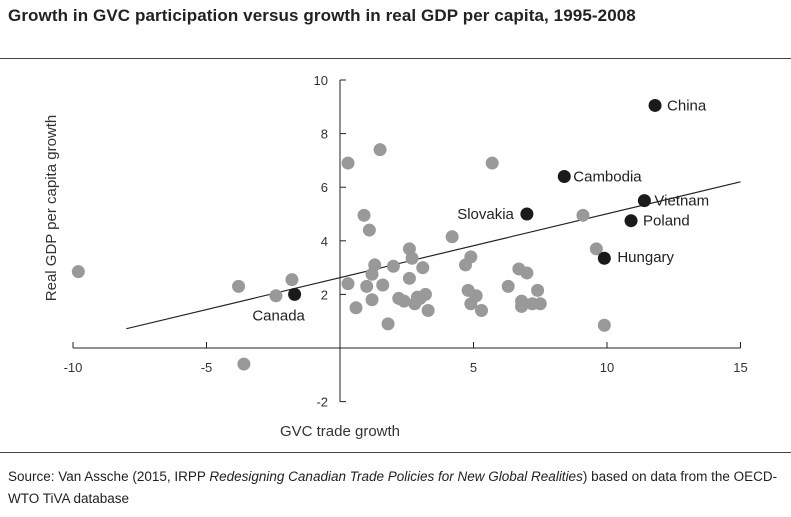 The width and height of the screenshot is (791, 517). I want to click on y-tick-label: 2, so click(324, 294).